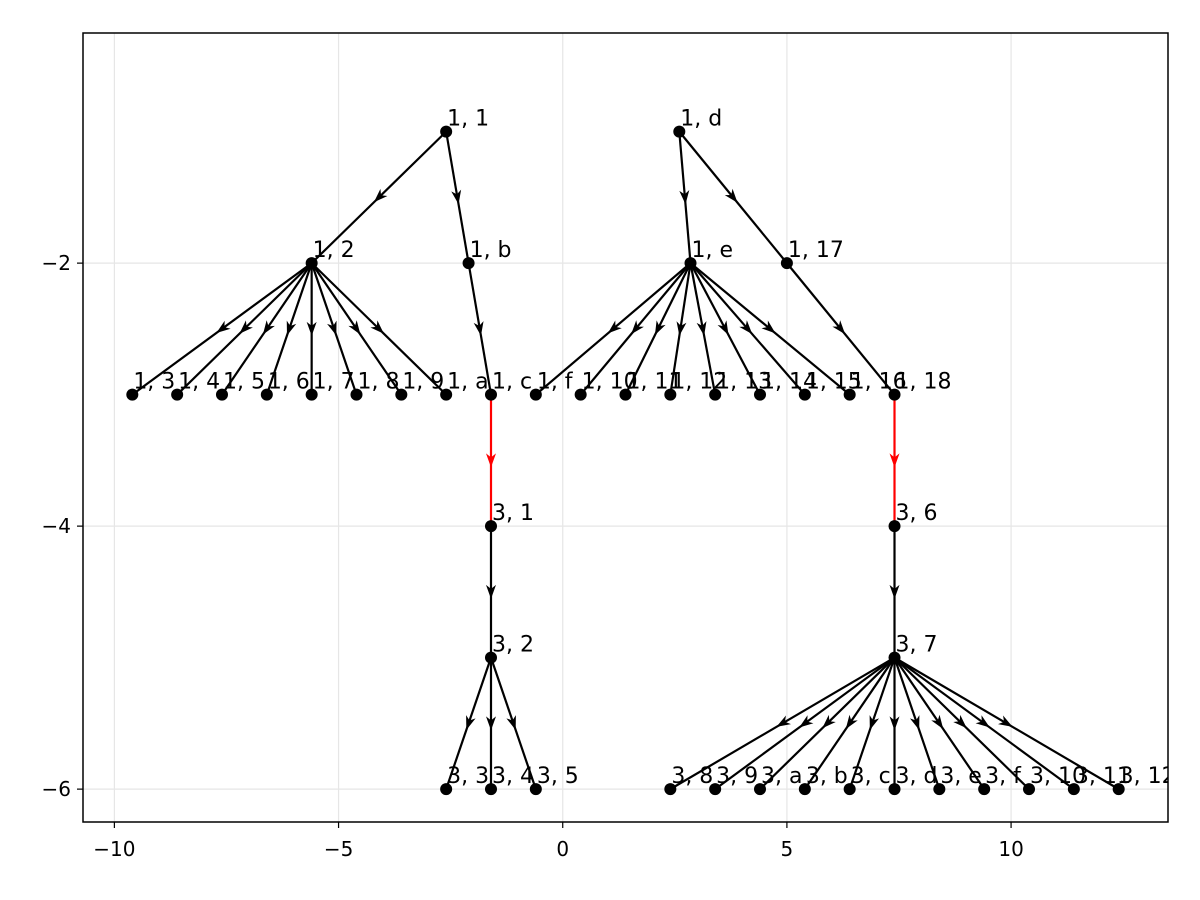 The image size is (1200, 900). Describe the element at coordinates (468, 776) in the screenshot. I see `node-label-3-3: 3, 3` at that location.